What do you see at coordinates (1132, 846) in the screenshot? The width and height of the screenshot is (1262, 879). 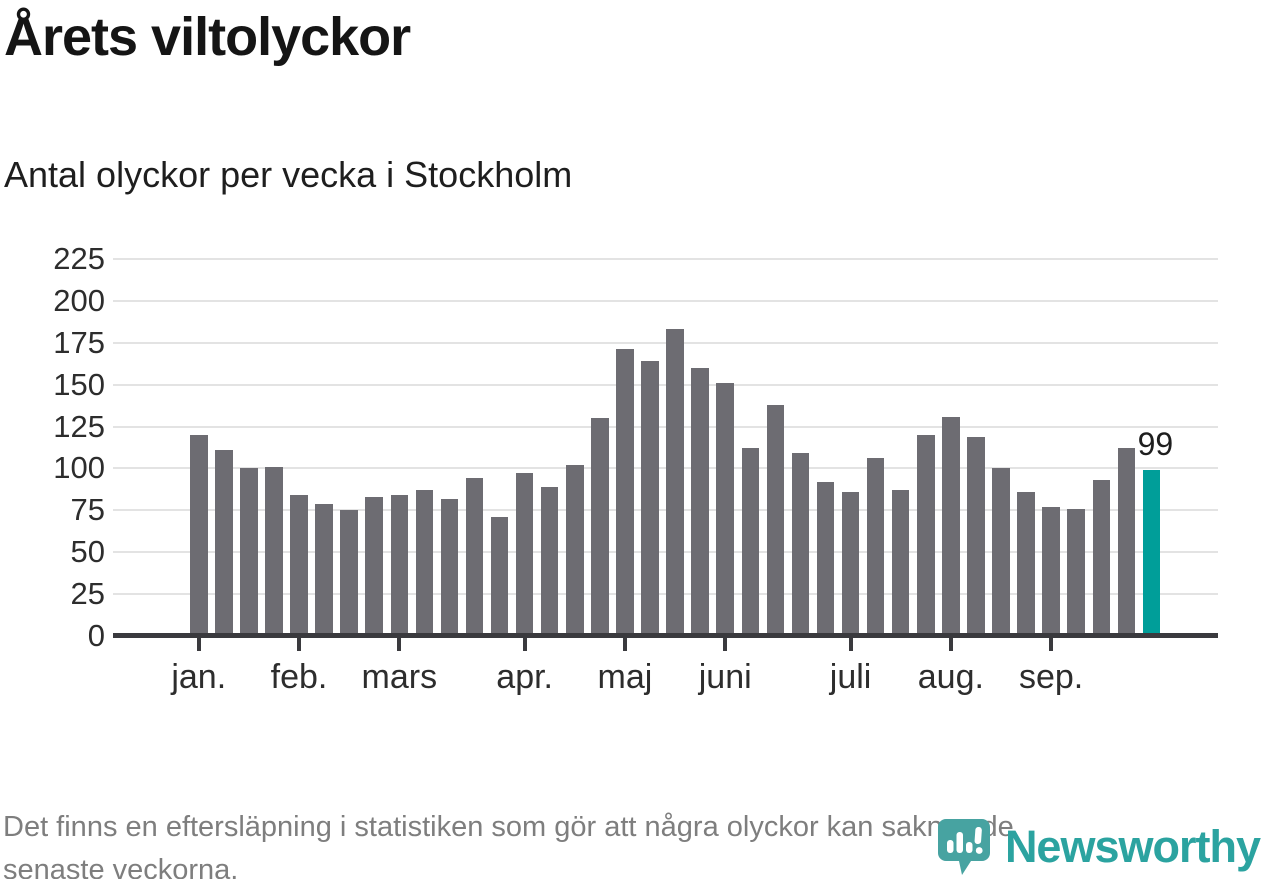 I see `newsworthy-wordmark: Newsworthy` at bounding box center [1132, 846].